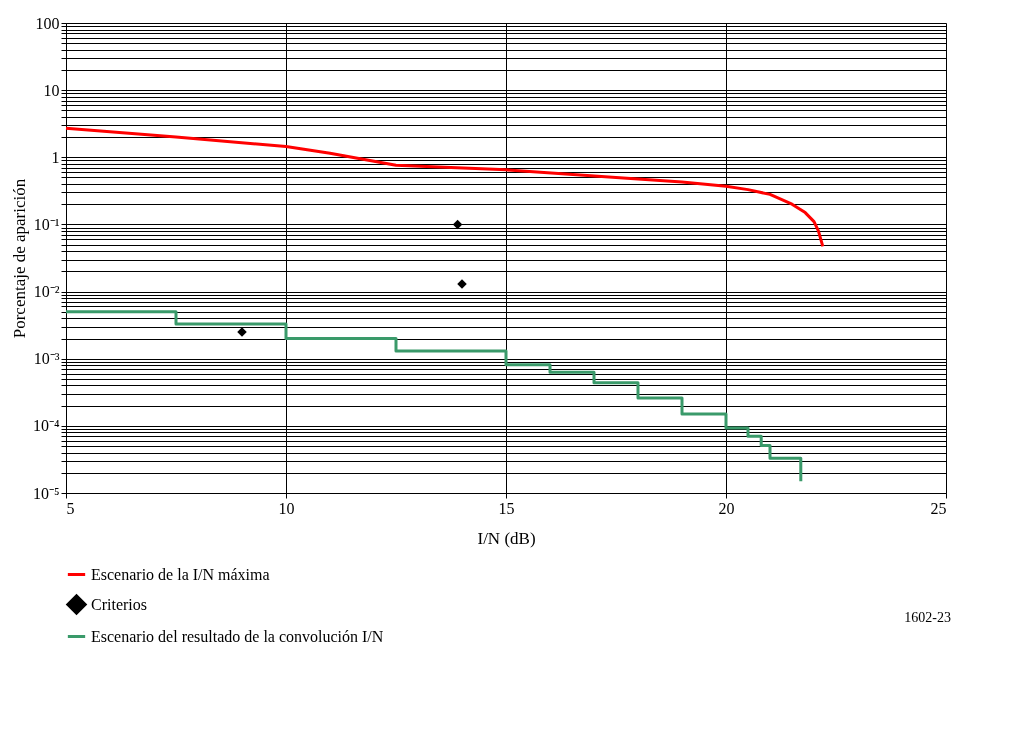 Image resolution: width=1027 pixels, height=749 pixels. What do you see at coordinates (938, 508) in the screenshot?
I see `x-tick-label: 25` at bounding box center [938, 508].